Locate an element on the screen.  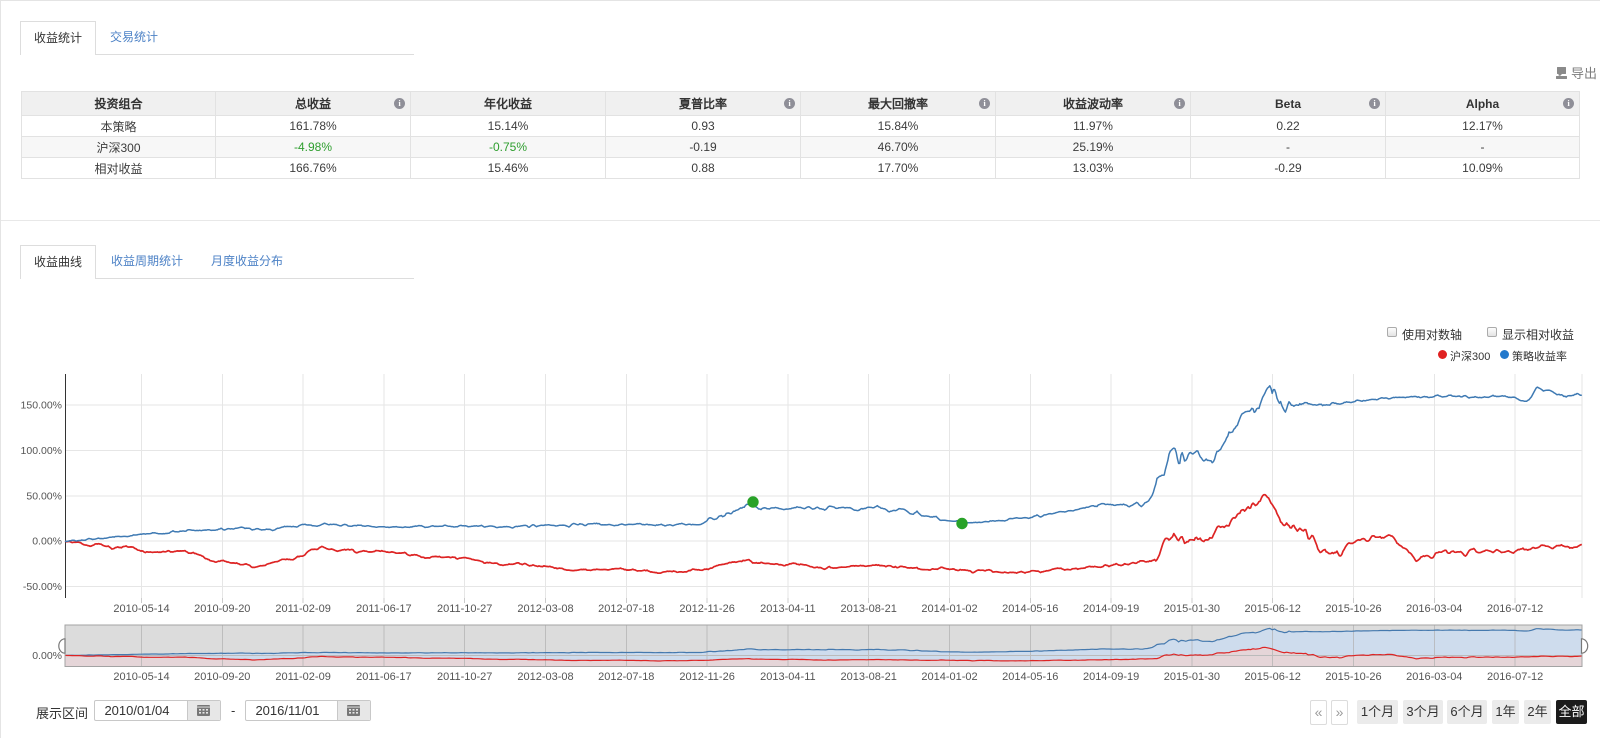
svg-text: 100.00% is located at coordinates (41, 451).